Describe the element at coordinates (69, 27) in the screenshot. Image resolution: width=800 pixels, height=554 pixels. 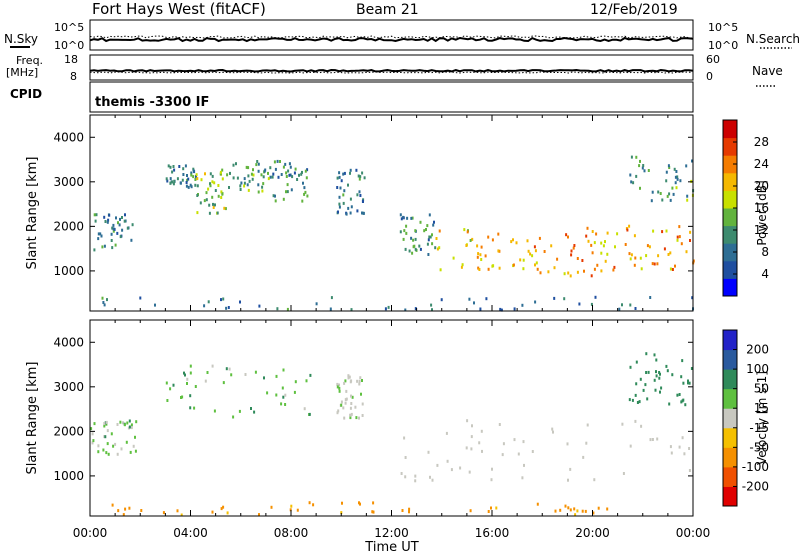
I see `noise-tick-left-top: 10^5` at that location.